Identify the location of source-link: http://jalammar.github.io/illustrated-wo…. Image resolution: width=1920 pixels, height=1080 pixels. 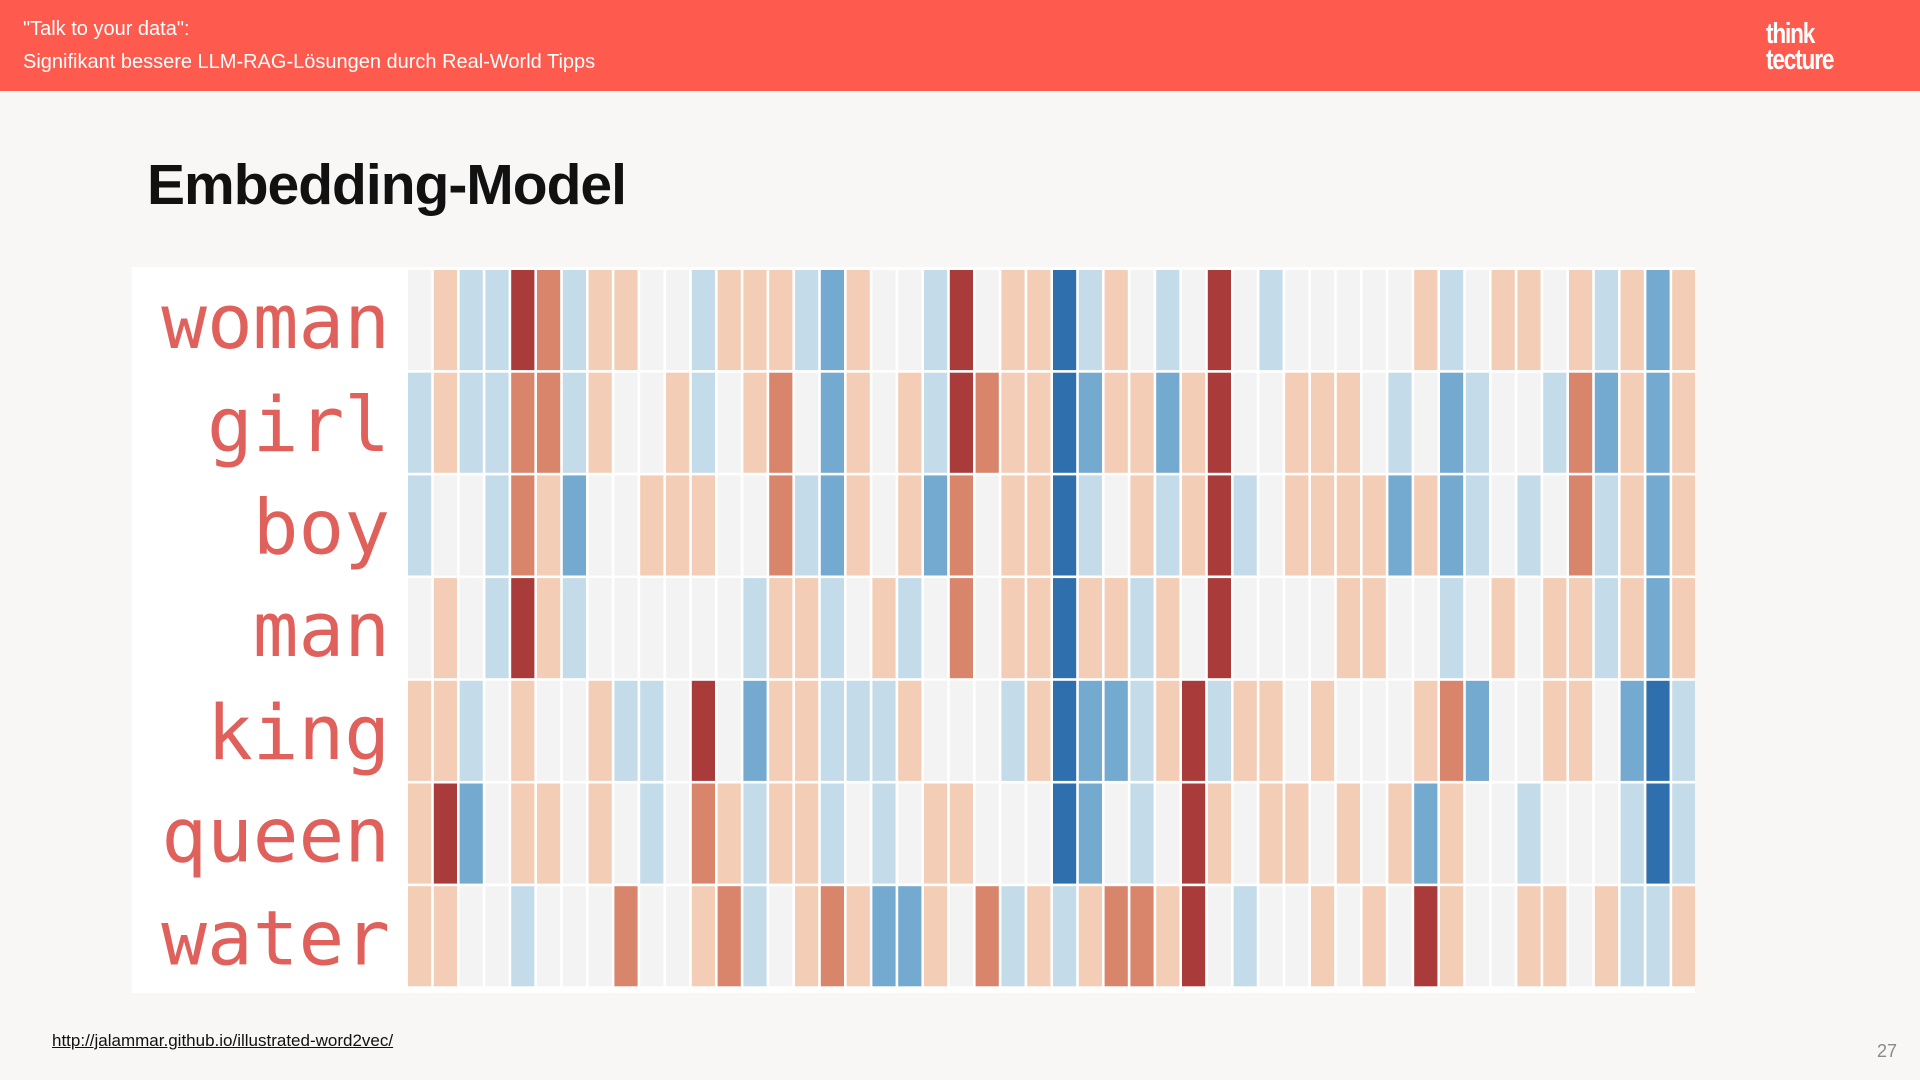
(223, 1040).